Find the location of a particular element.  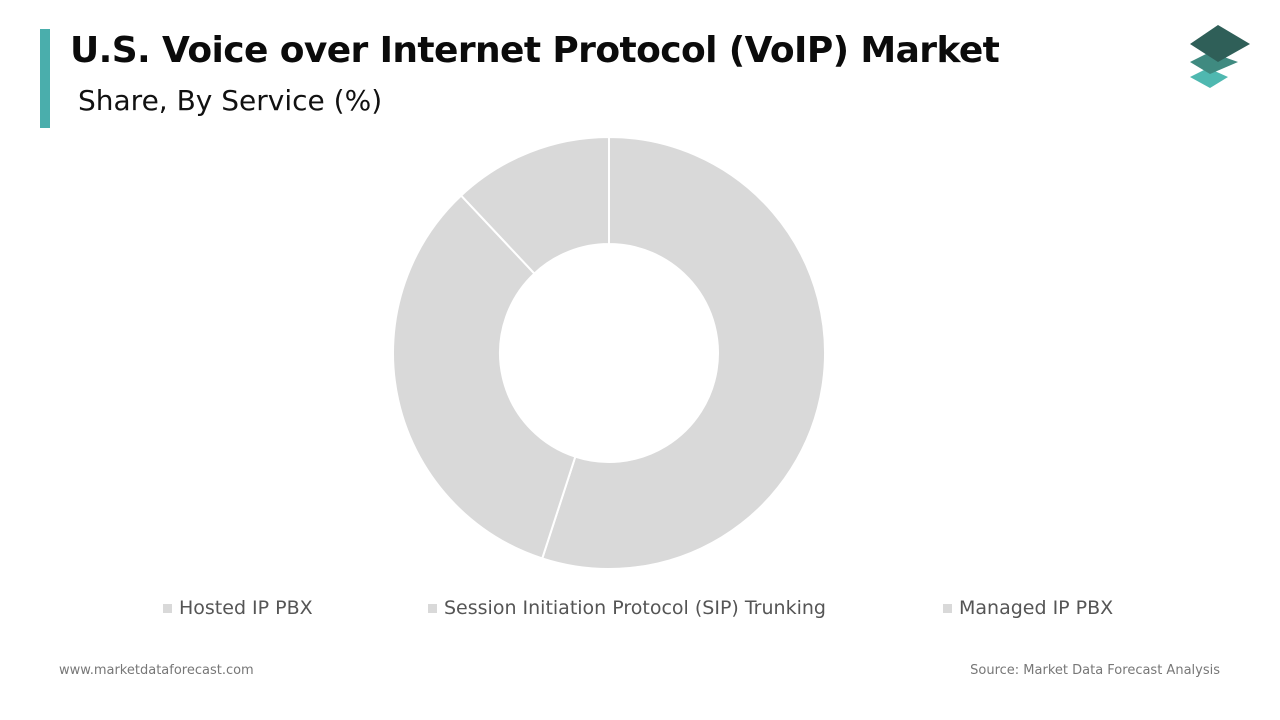

legend-item-managed-ip-pbx: Managed IP PBX is located at coordinates (1028, 608).